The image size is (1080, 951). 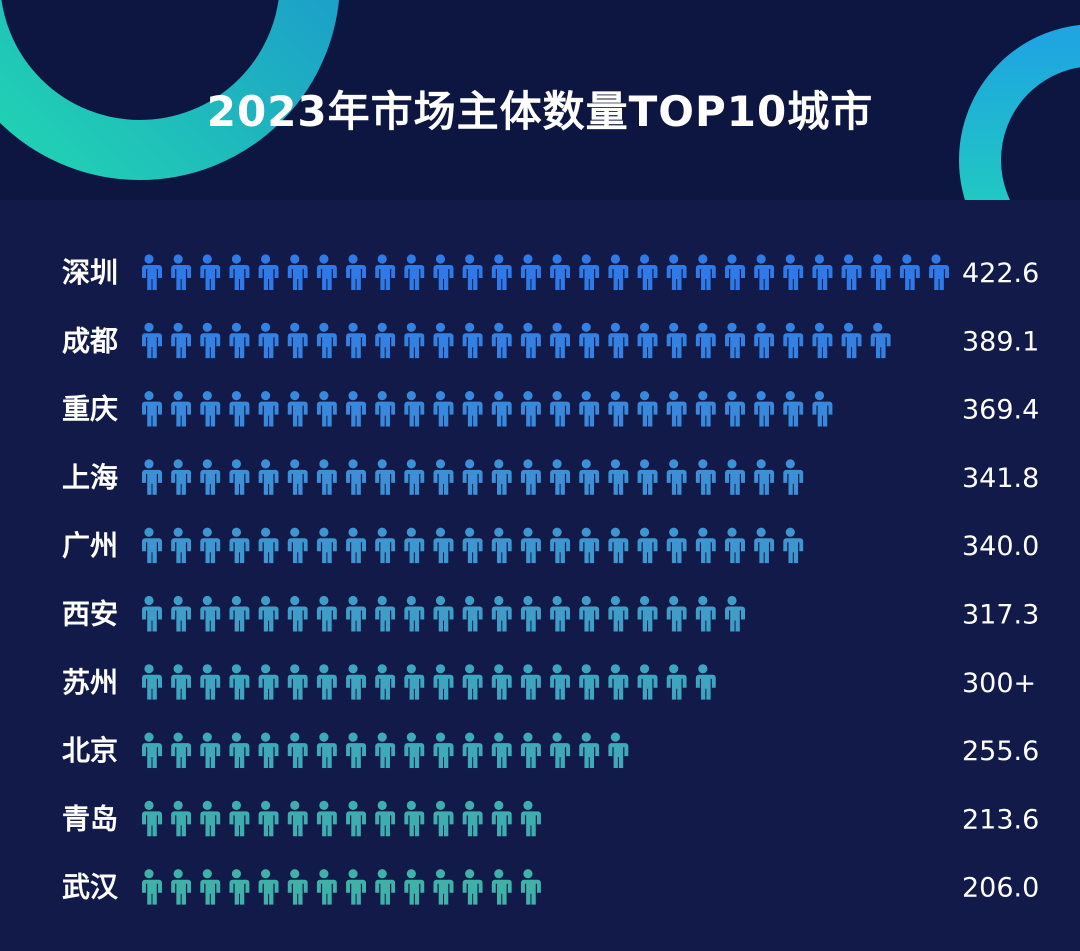 What do you see at coordinates (1000, 478) in the screenshot?
I see `value-label: 341.8` at bounding box center [1000, 478].